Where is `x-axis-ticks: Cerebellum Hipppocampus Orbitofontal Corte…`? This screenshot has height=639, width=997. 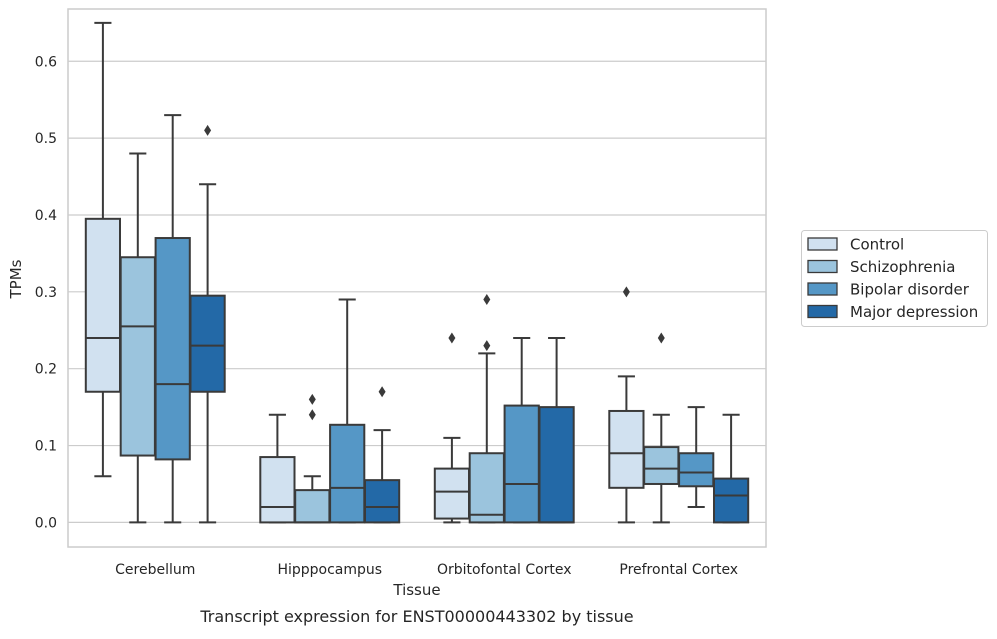
x-axis-ticks: Cerebellum Hipppocampus Orbitofontal Corte… is located at coordinates (426, 570).